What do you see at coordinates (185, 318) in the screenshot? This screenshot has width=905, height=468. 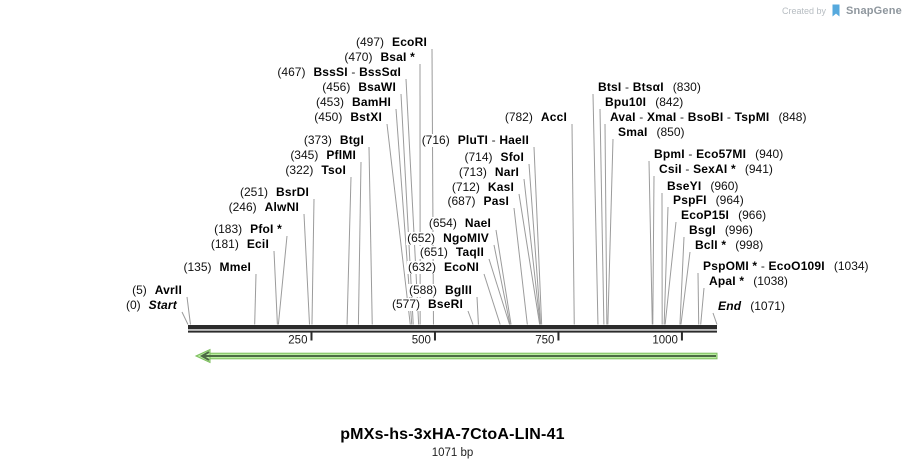 I see `leader-line-start` at bounding box center [185, 318].